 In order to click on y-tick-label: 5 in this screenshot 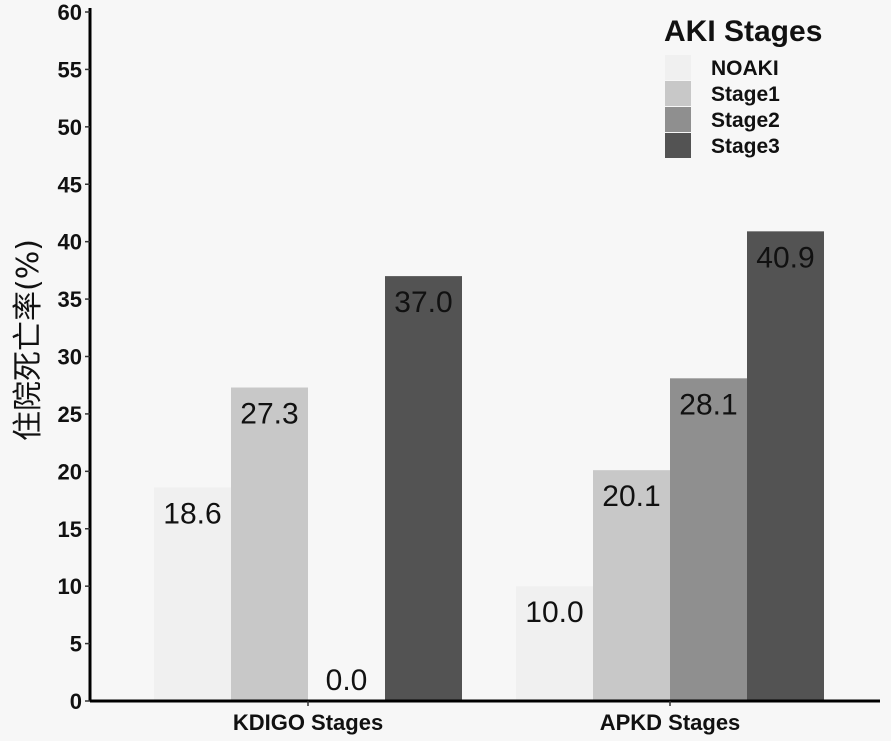, I will do `click(76, 644)`.